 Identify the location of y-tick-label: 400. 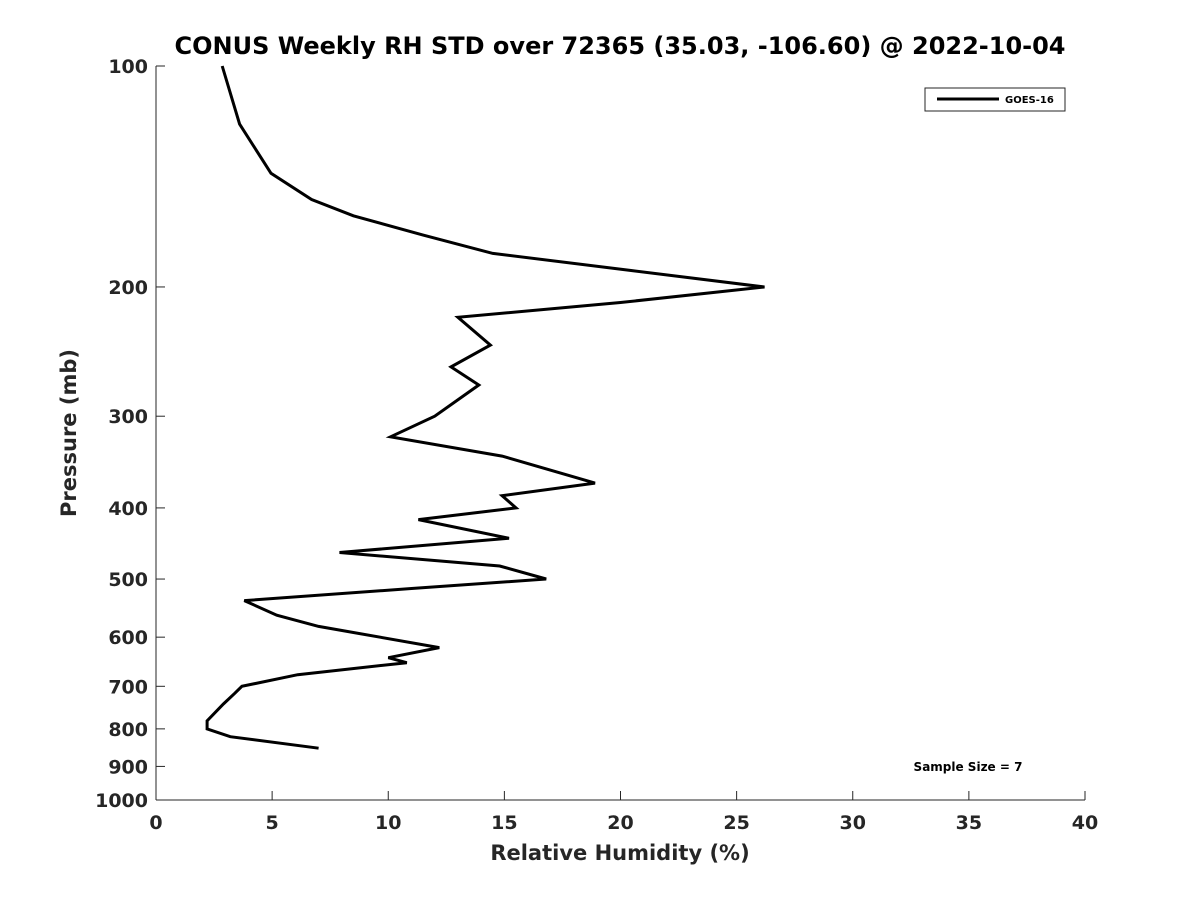
(128, 509).